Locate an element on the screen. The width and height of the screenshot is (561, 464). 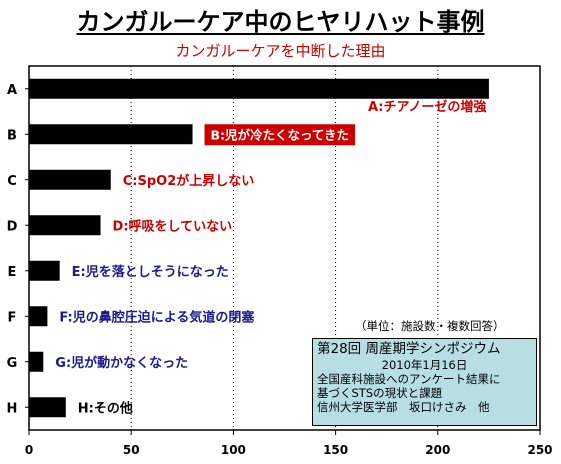
bar-annotation-box is located at coordinates (280, 135).